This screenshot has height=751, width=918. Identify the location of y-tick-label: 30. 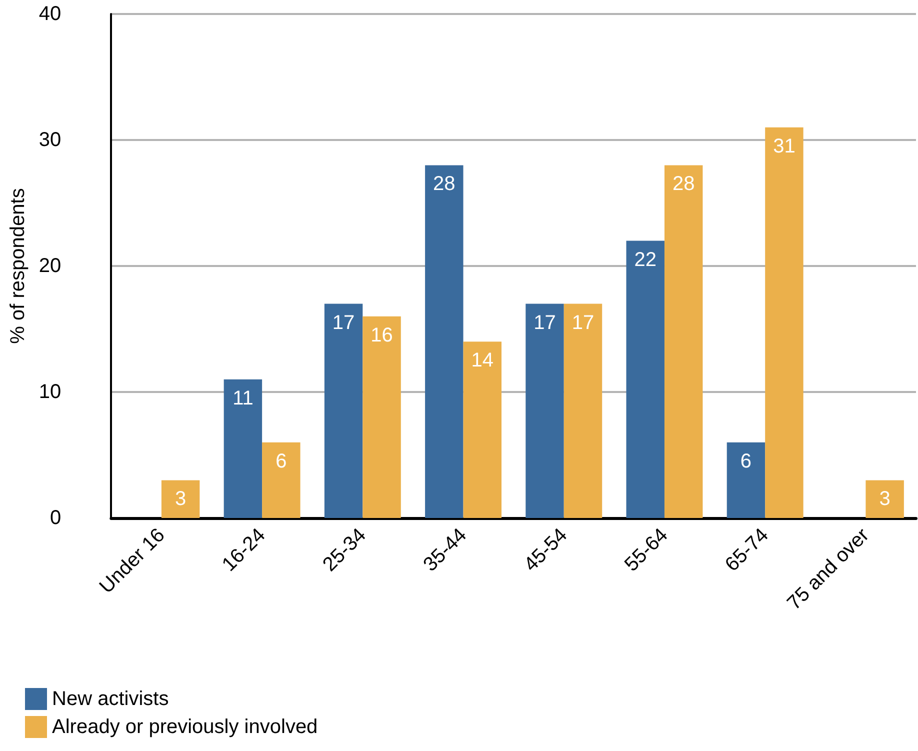
(50, 140).